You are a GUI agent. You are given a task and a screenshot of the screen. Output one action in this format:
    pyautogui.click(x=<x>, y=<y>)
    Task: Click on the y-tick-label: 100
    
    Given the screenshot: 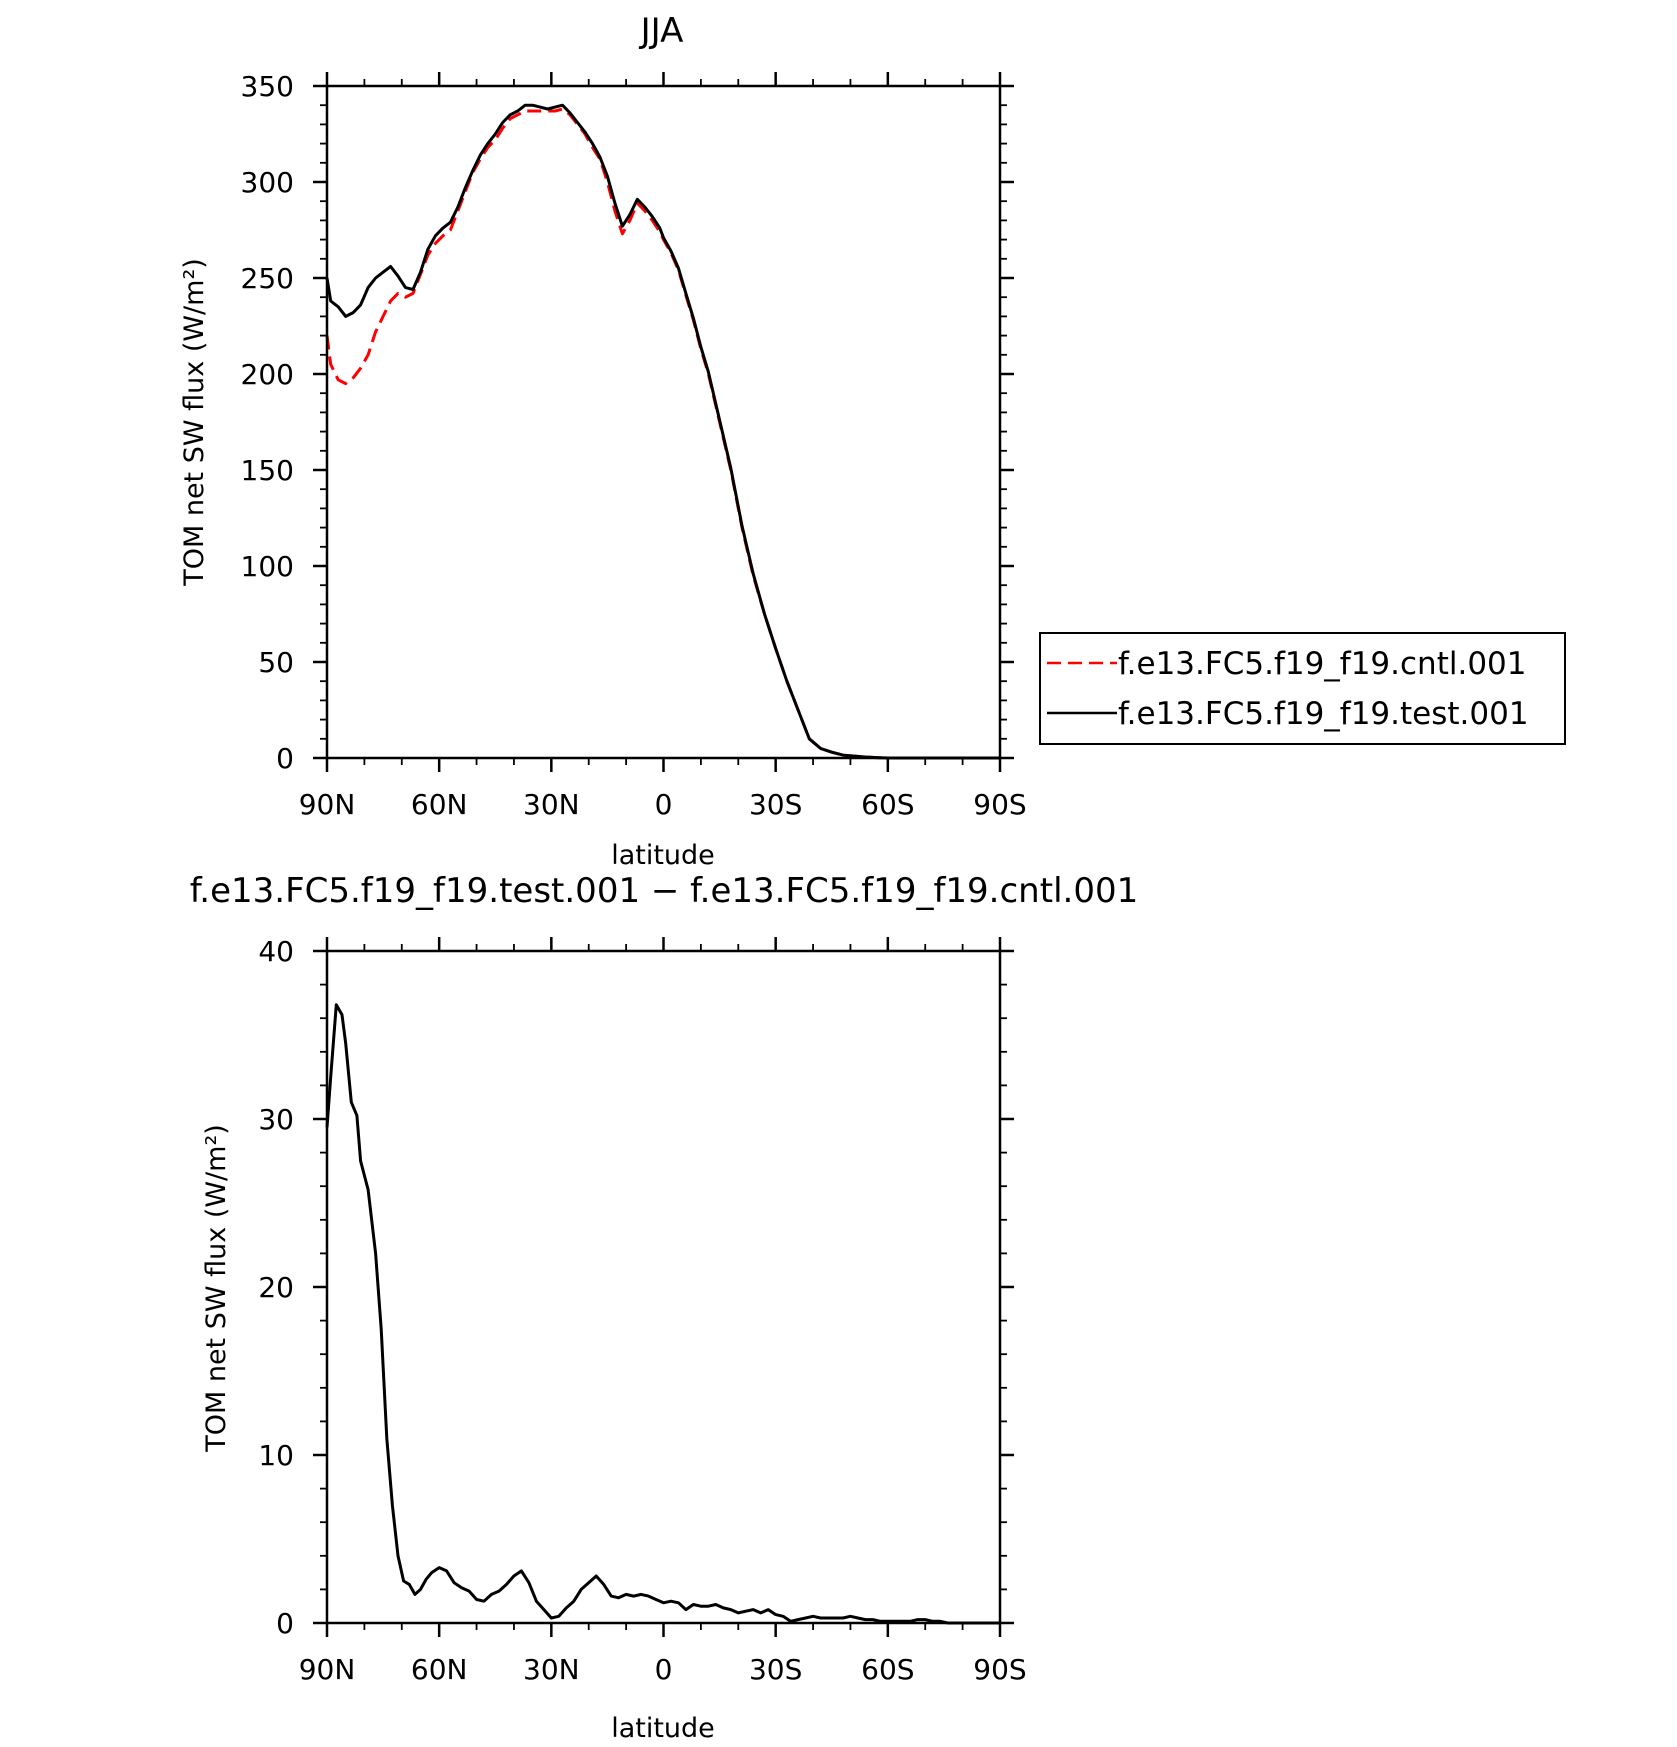 What is the action you would take?
    pyautogui.click(x=267, y=566)
    